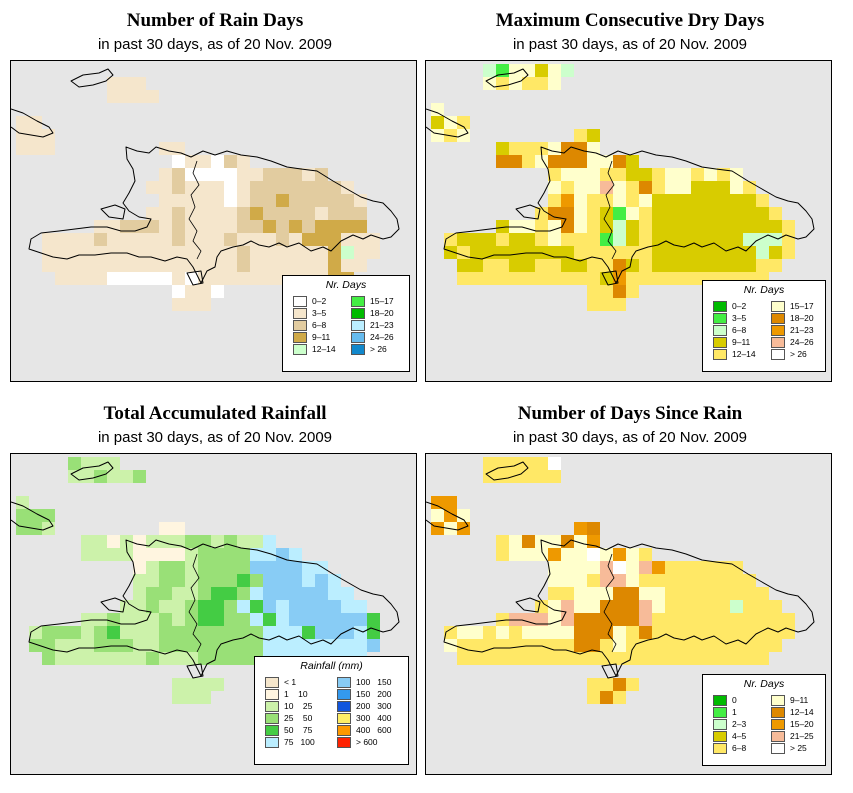 The height and width of the screenshot is (793, 853). I want to click on legend-label: 10 25, so click(298, 706).